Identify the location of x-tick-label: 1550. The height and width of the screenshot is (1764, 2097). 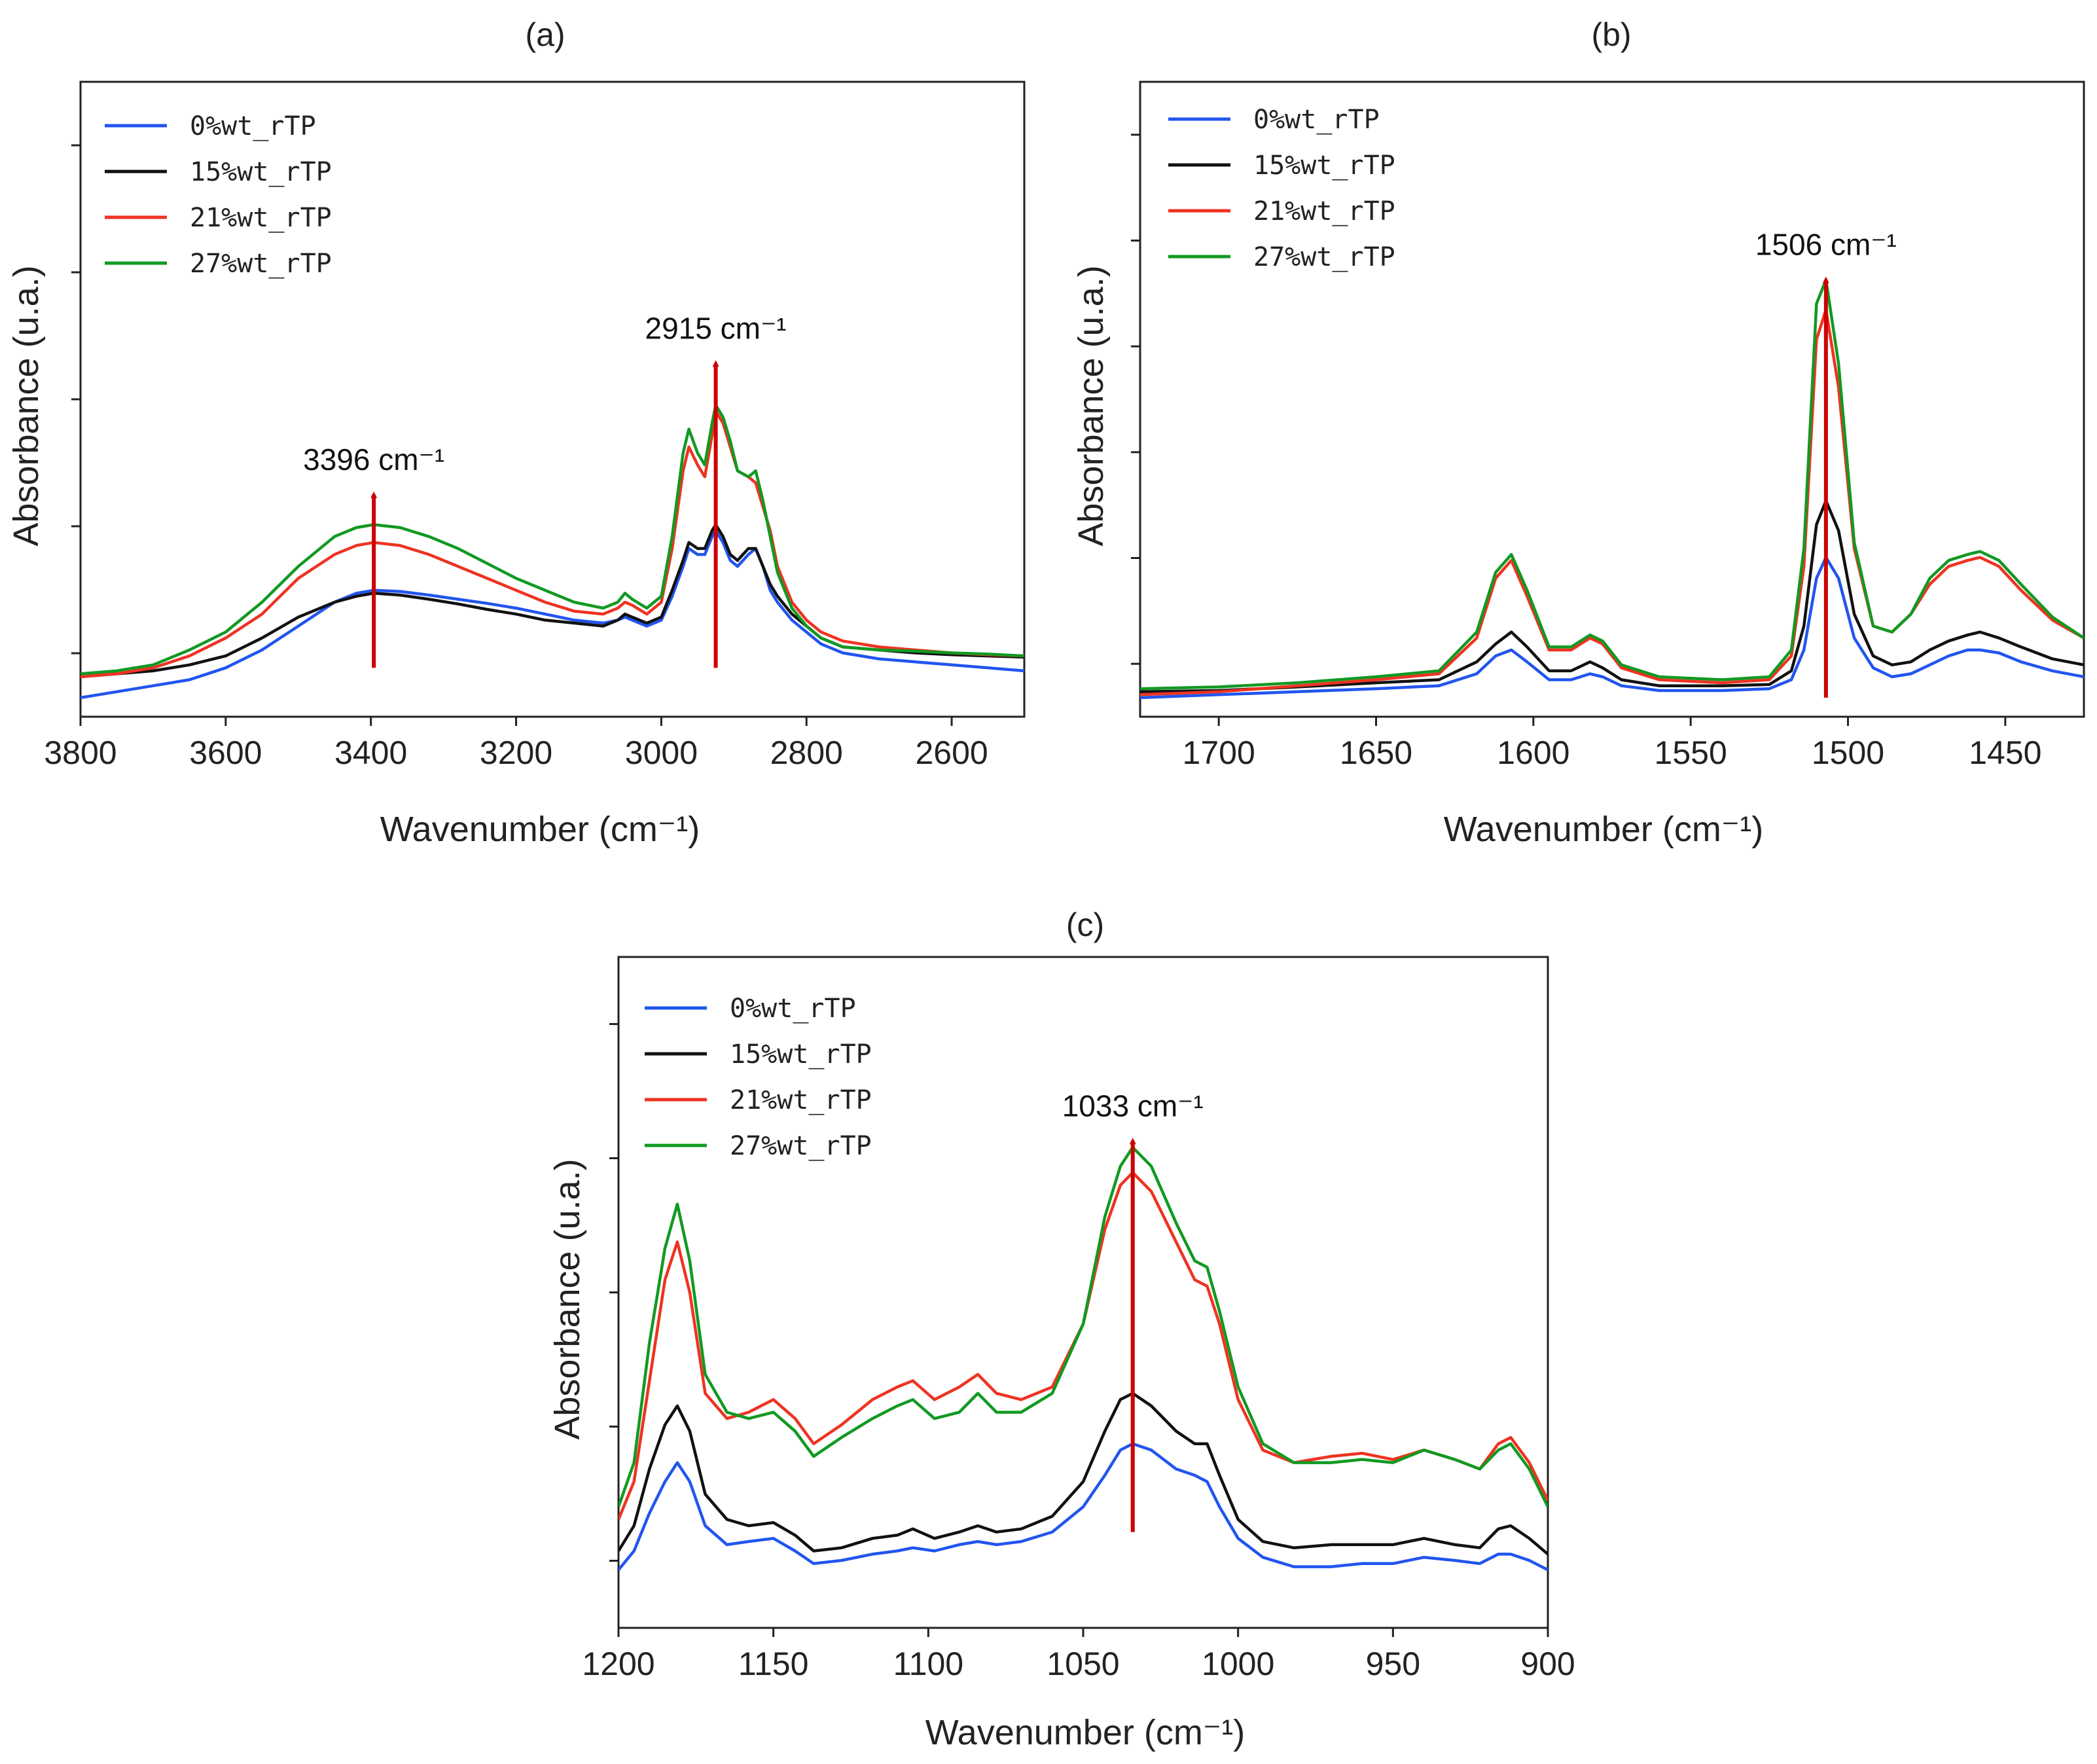
(1691, 752).